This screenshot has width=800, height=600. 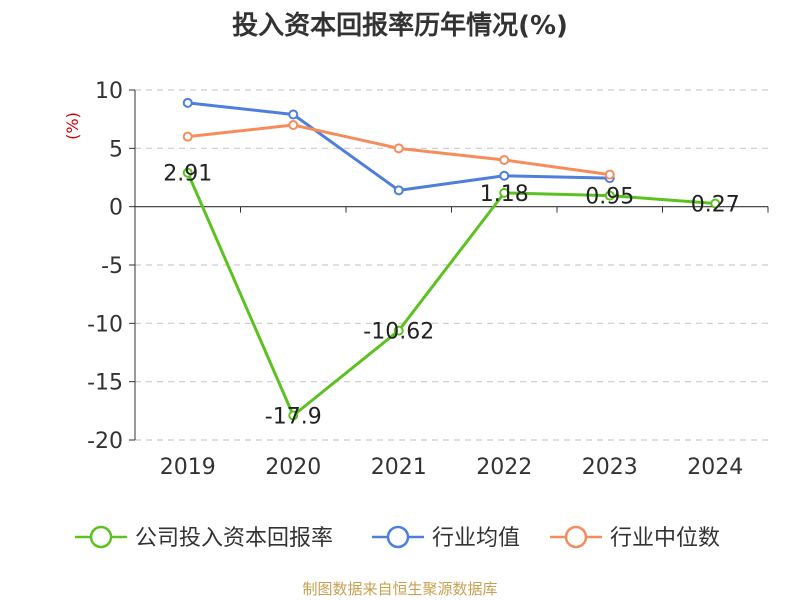 I want to click on x-tick-label: 2022, so click(x=504, y=467).